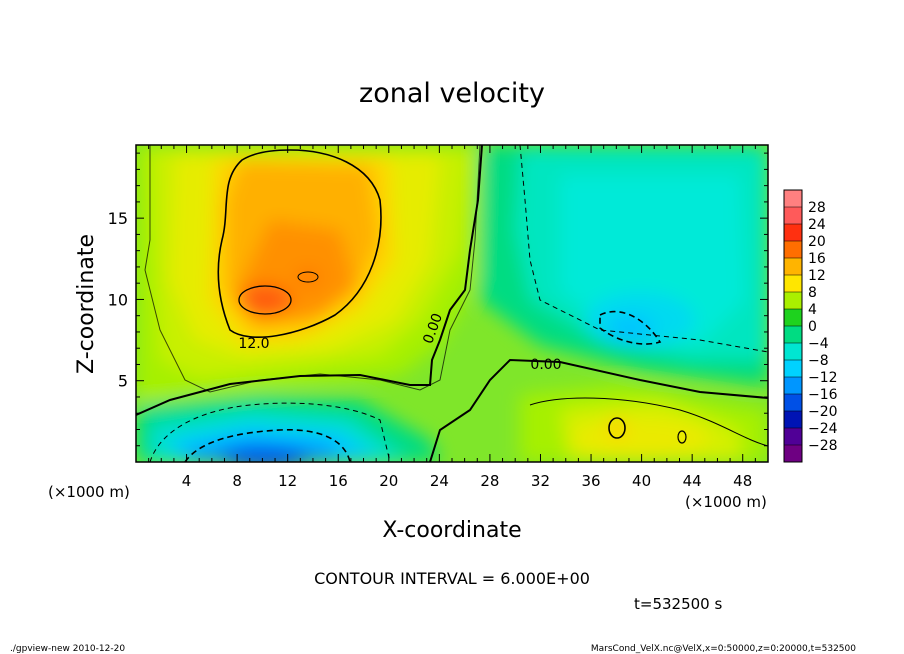 This screenshot has height=654, width=904. I want to click on x-tick-label: 40, so click(641, 481).